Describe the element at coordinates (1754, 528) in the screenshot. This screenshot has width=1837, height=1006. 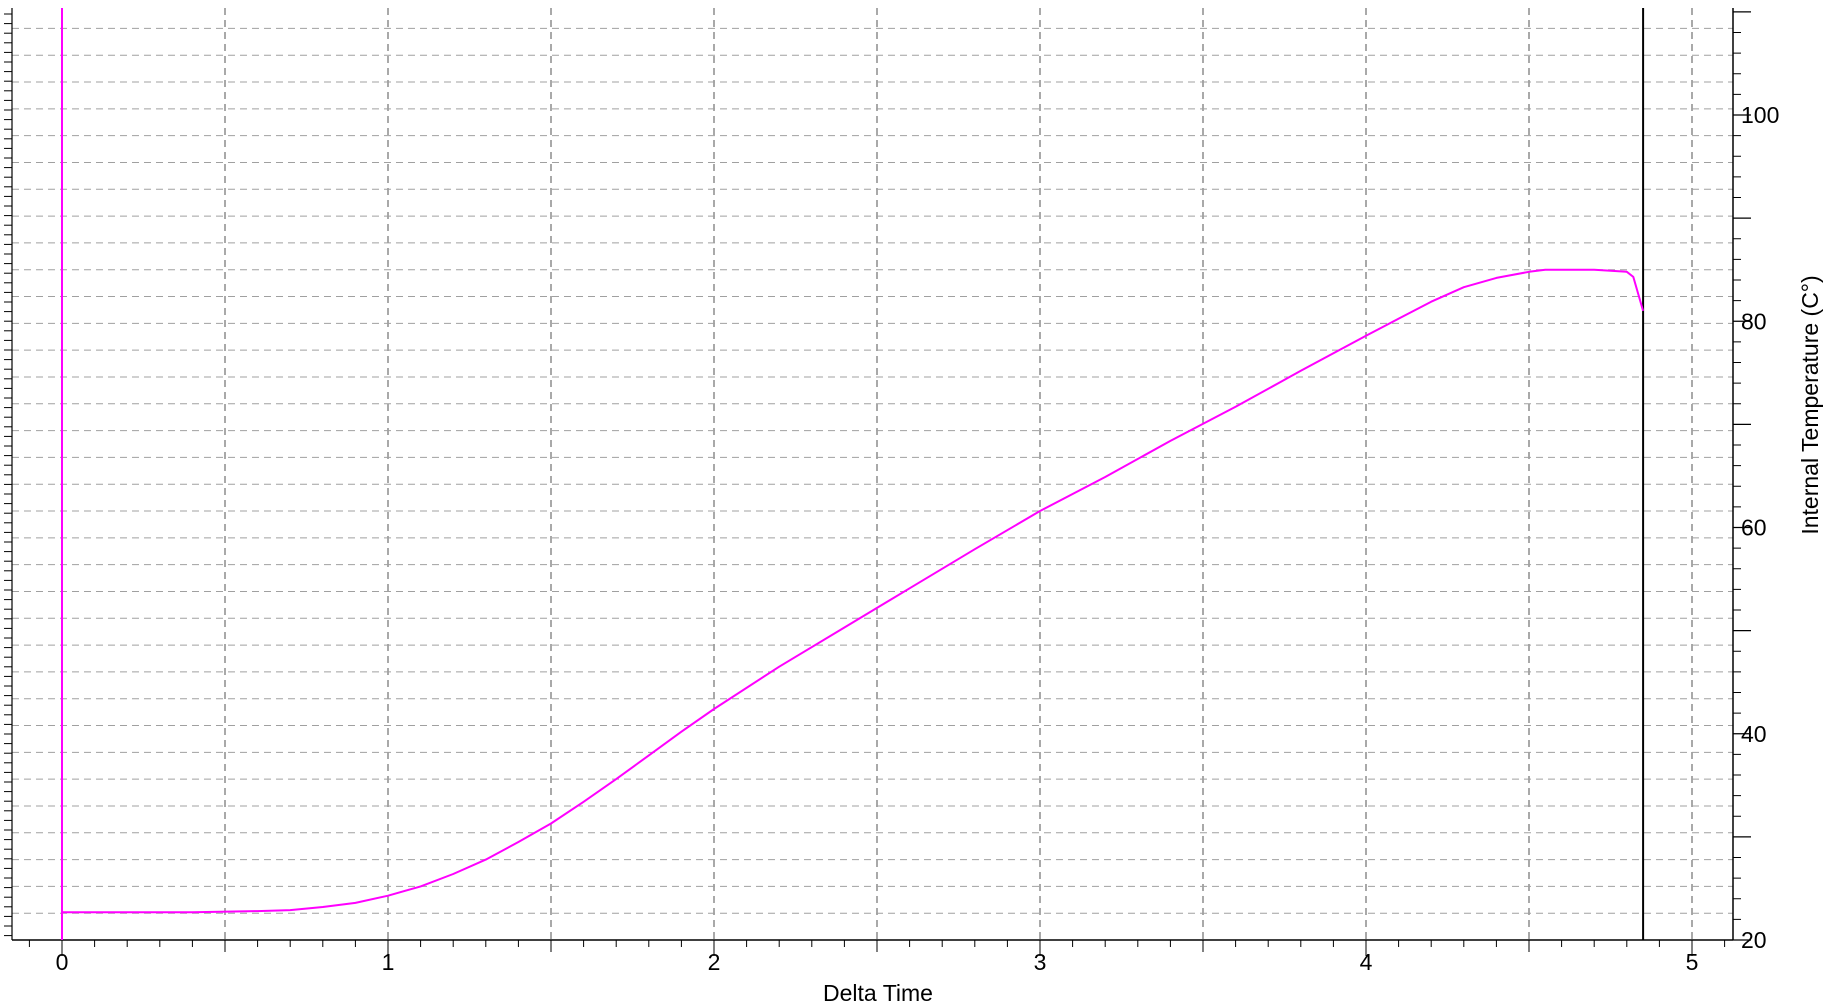
I see `y-tick-label: 60` at that location.